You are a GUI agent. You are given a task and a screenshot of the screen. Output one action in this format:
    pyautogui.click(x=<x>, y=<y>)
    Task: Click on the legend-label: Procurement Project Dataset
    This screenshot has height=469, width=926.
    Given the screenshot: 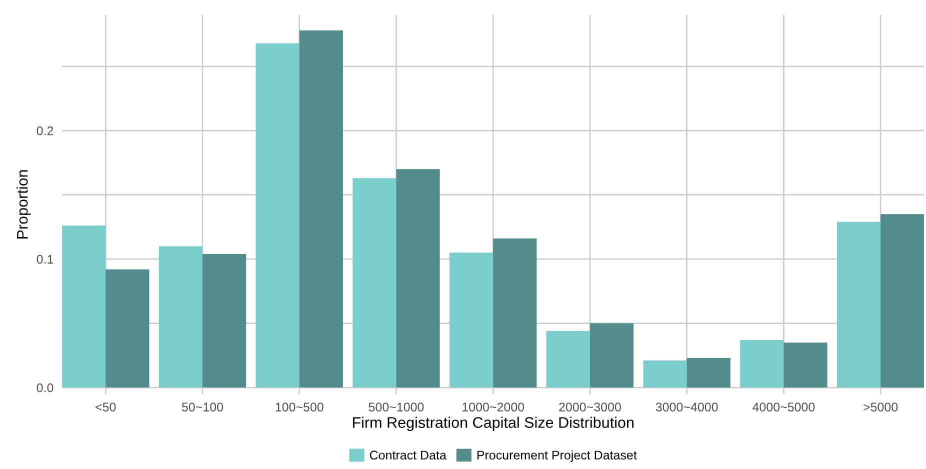 What is the action you would take?
    pyautogui.click(x=557, y=456)
    